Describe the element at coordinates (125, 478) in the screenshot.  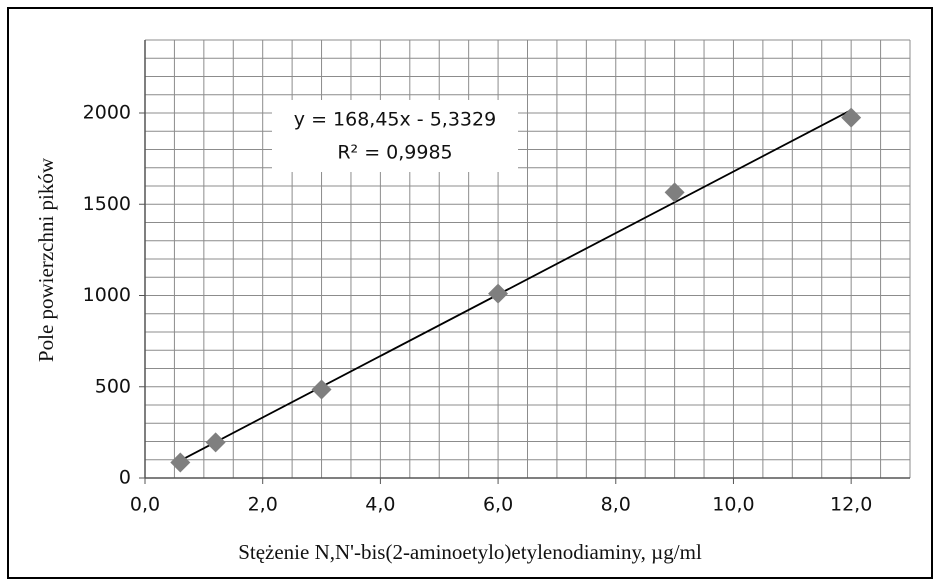
I see `y-tick-label: 0` at that location.